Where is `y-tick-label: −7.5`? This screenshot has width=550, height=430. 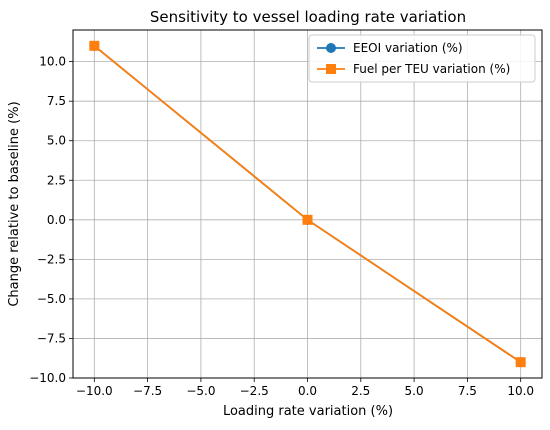 y-tick-label: −7.5 is located at coordinates (51, 338).